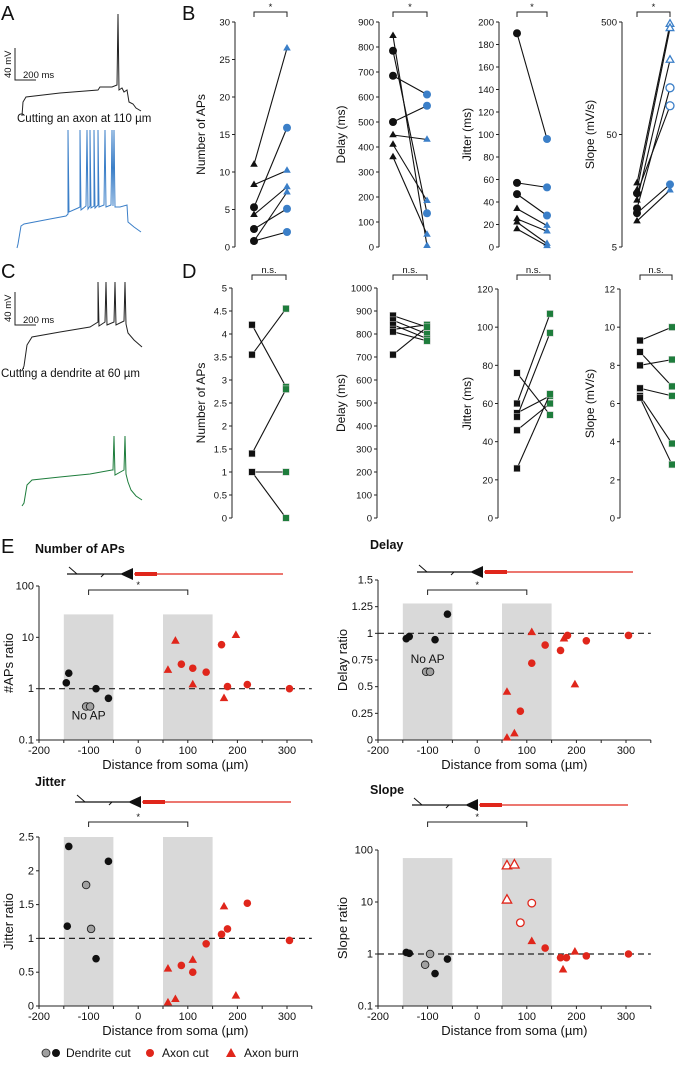 The height and width of the screenshot is (1066, 675). Describe the element at coordinates (26, 838) in the screenshot. I see `y-tick-label: 2.5` at that location.